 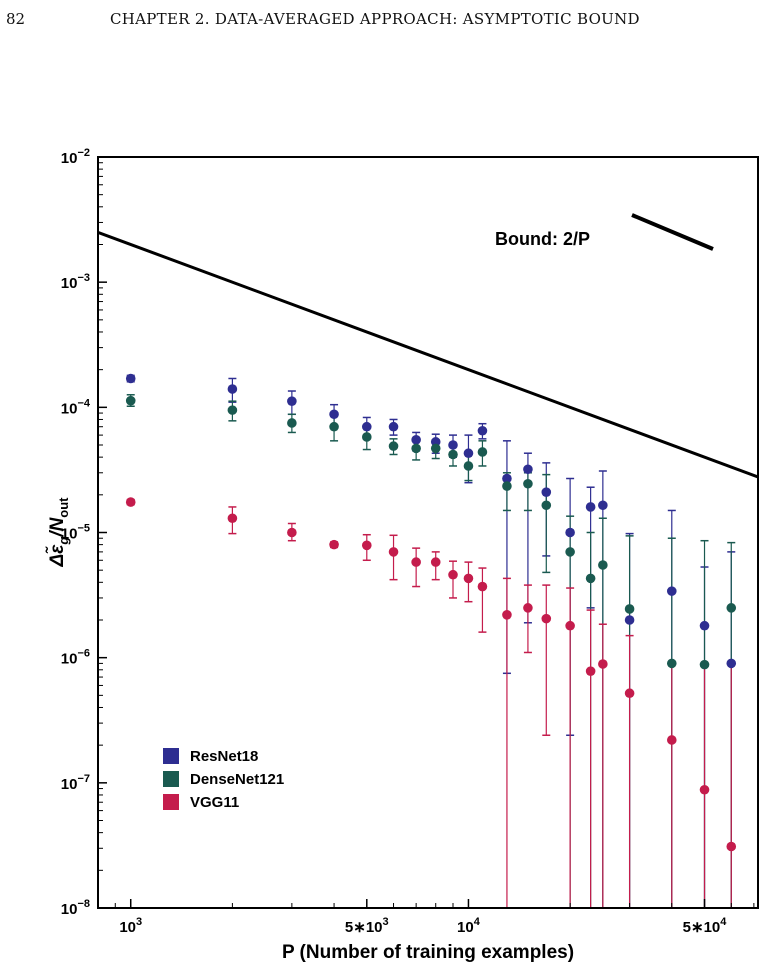 I want to click on page-number: 82, so click(x=16, y=19).